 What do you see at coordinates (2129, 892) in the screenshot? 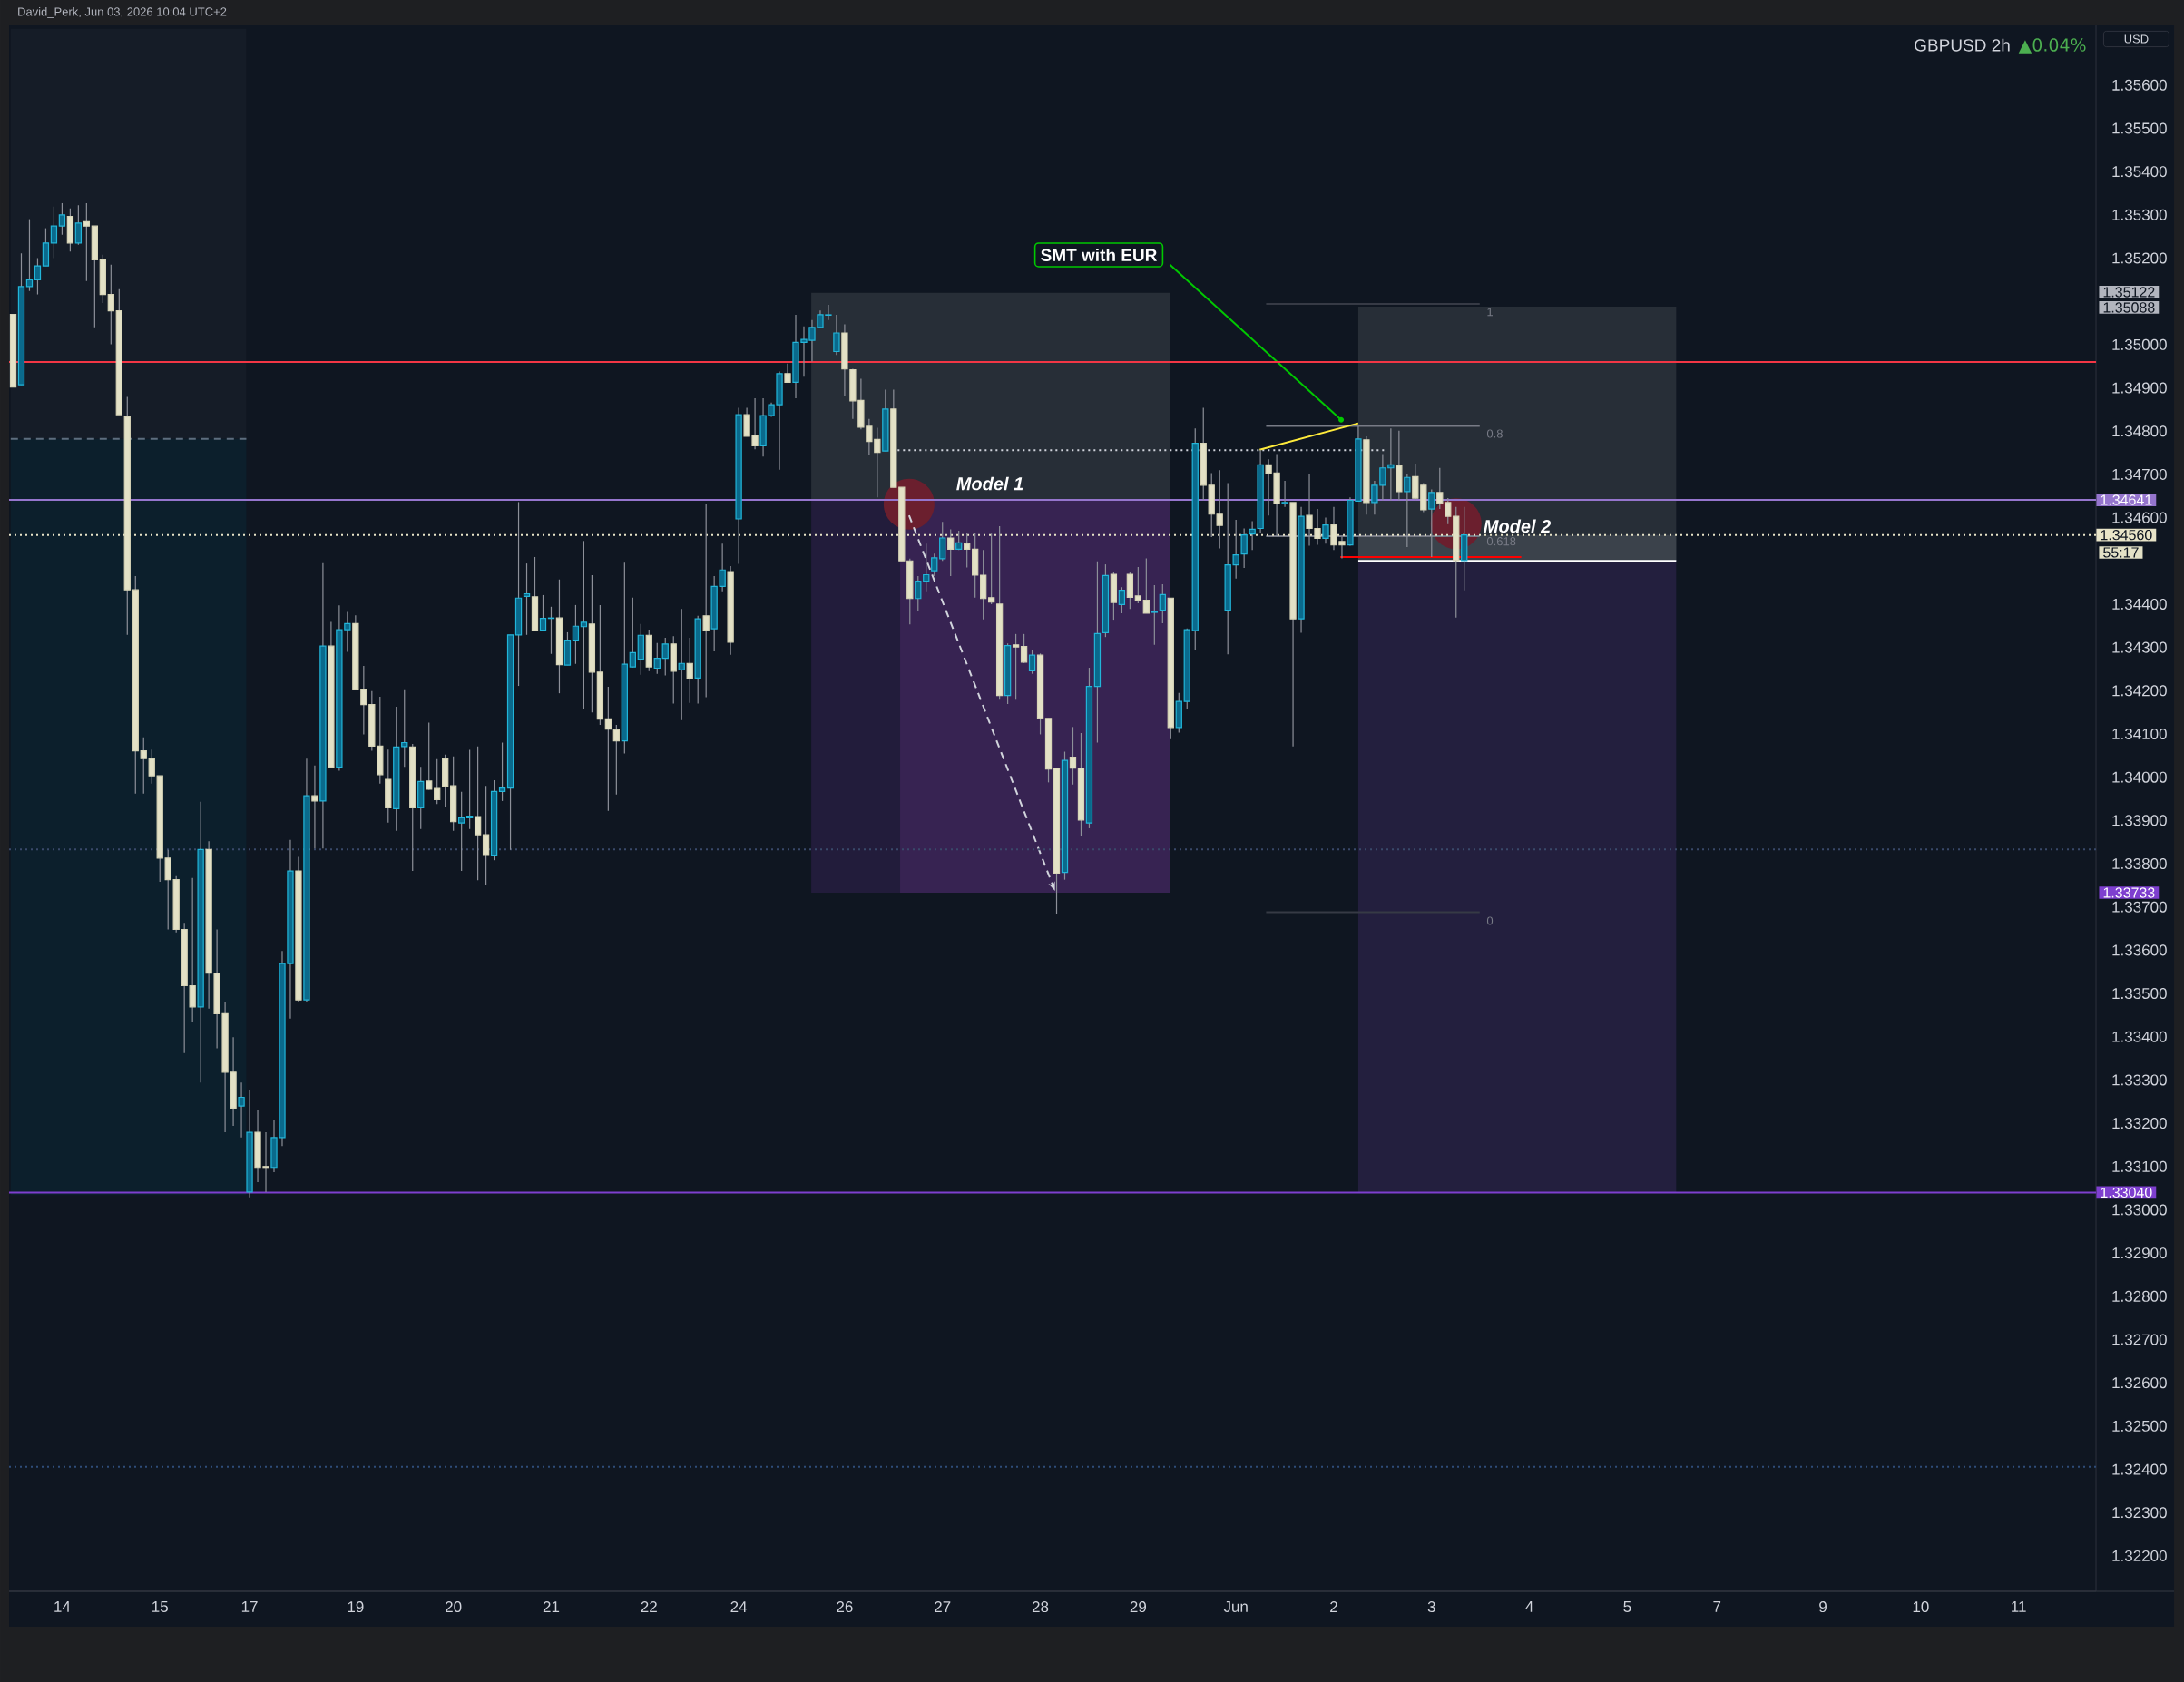
I see `text: 1.33733` at bounding box center [2129, 892].